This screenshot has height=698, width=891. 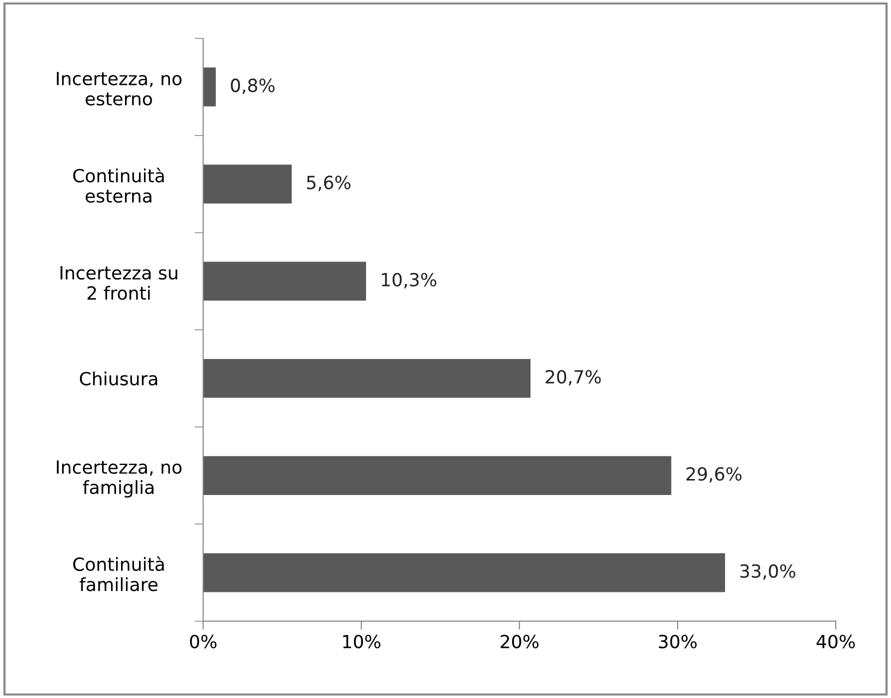 I want to click on x-tick-label: 20%, so click(x=519, y=641).